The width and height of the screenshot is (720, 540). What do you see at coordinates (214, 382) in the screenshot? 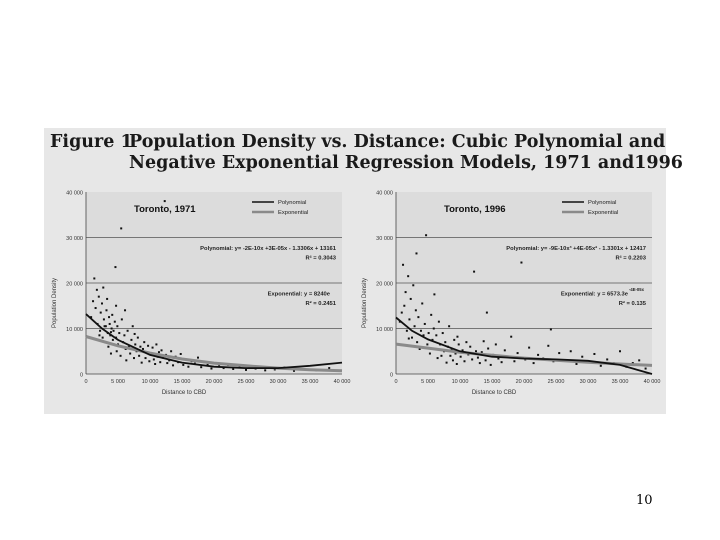
I see `x-tick-label: 20 000` at bounding box center [214, 382].